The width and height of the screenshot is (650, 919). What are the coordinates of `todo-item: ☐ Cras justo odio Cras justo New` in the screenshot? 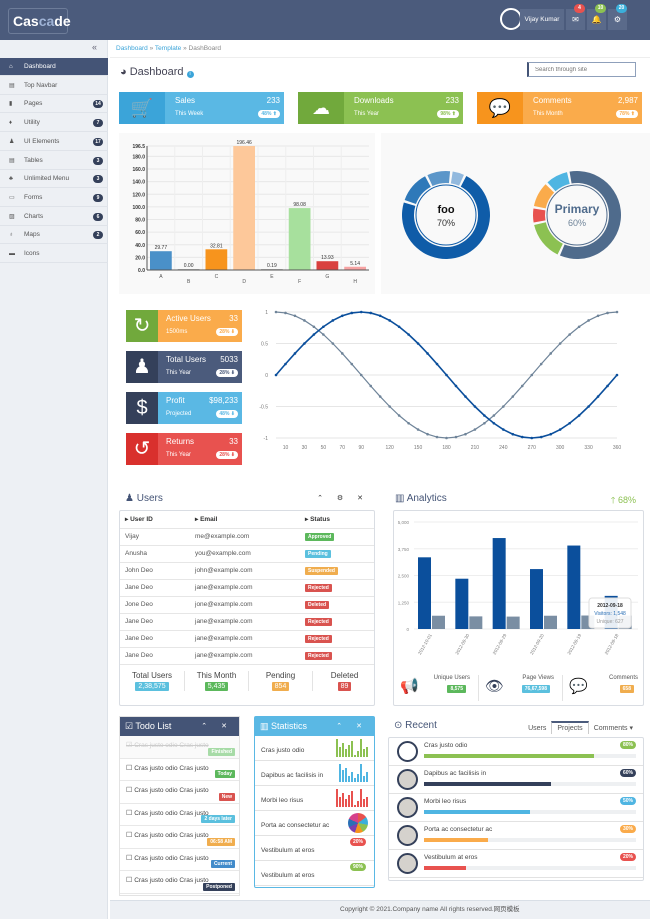 It's located at (179, 792).